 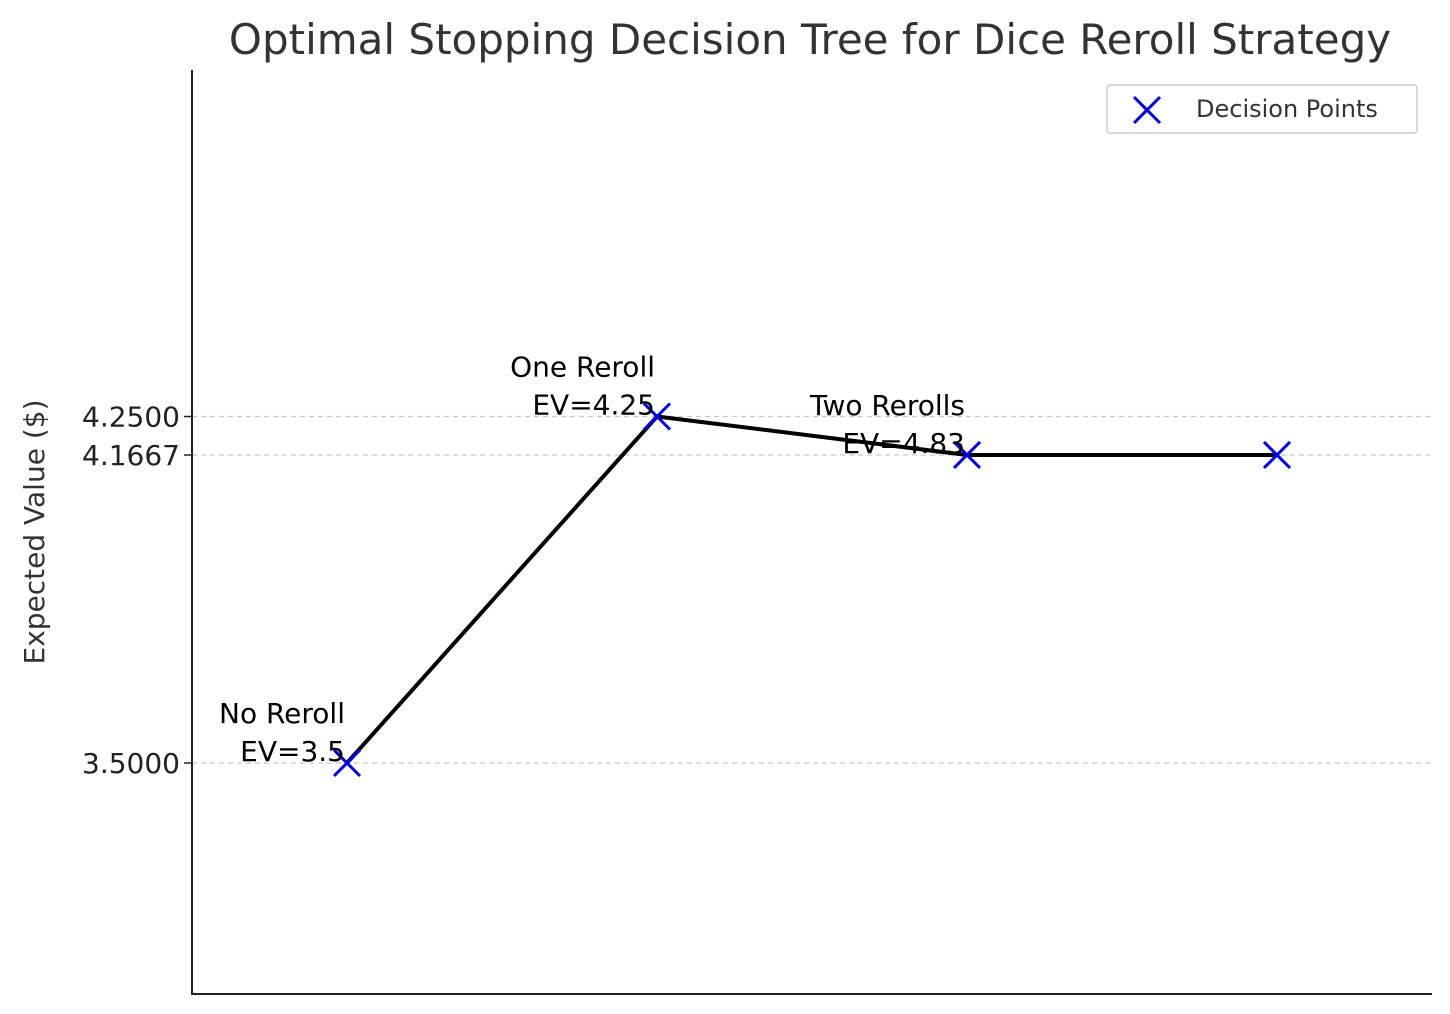 What do you see at coordinates (1287, 109) in the screenshot?
I see `legend-entry-decision-points: Decision Points` at bounding box center [1287, 109].